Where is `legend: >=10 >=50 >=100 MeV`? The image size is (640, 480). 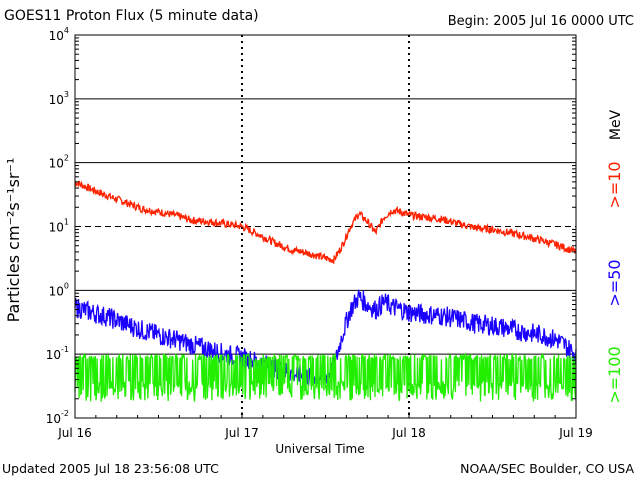 legend: >=10 >=50 >=100 MeV is located at coordinates (614, 256).